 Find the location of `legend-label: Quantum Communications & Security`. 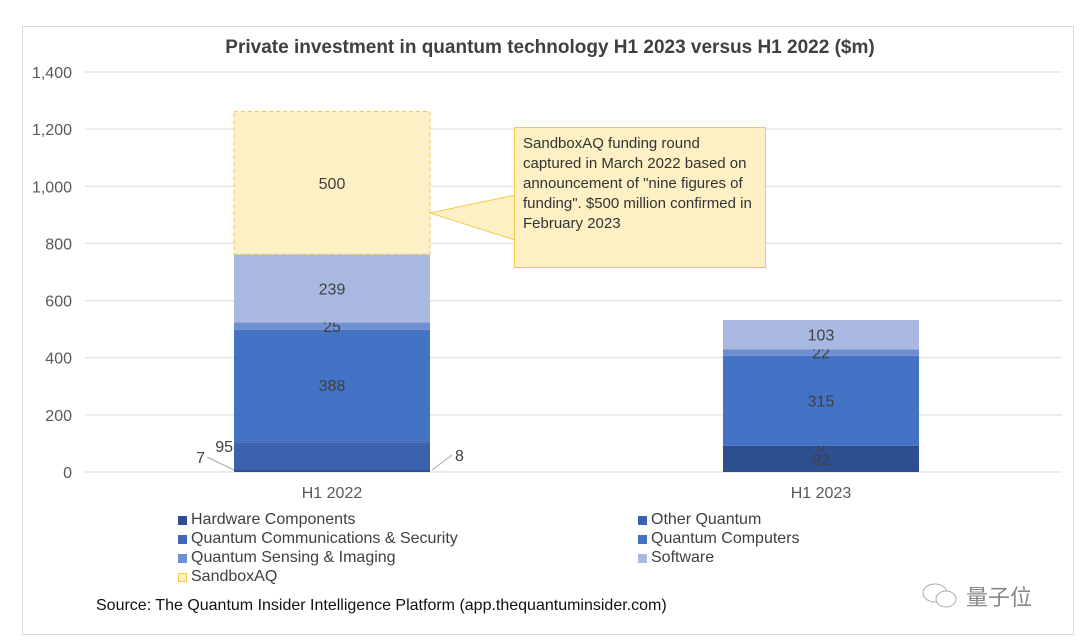

legend-label: Quantum Communications & Security is located at coordinates (324, 538).